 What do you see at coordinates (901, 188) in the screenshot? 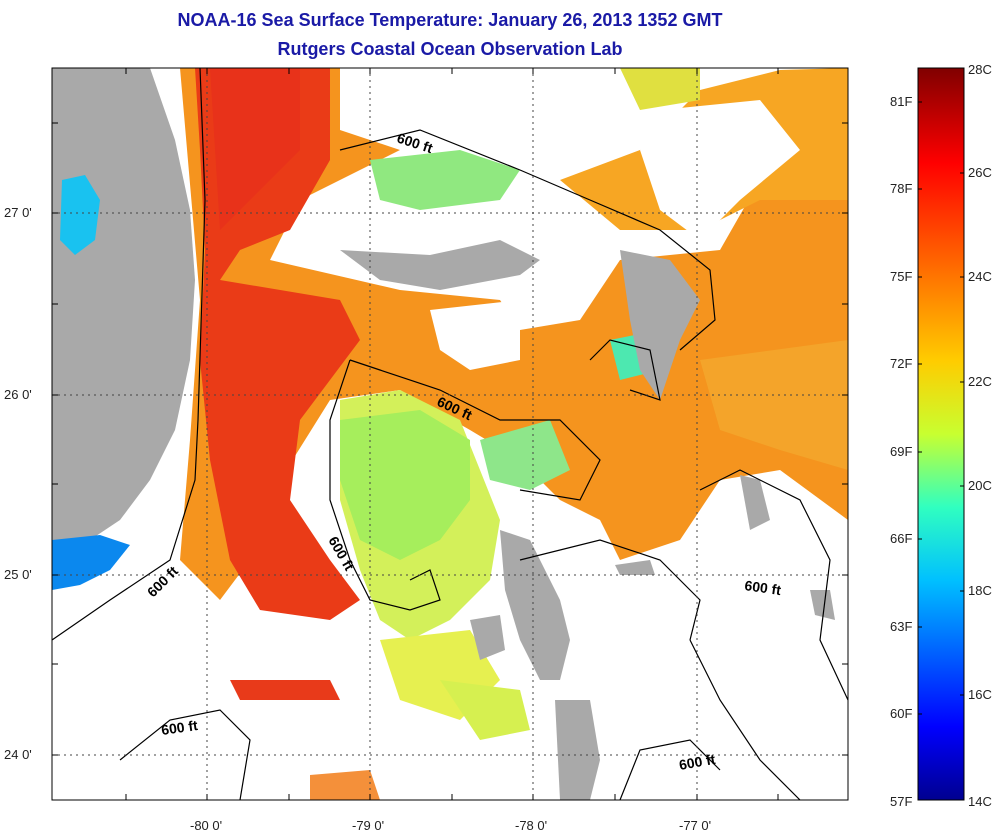
I see `colorbar-f-label: 78F` at bounding box center [901, 188].